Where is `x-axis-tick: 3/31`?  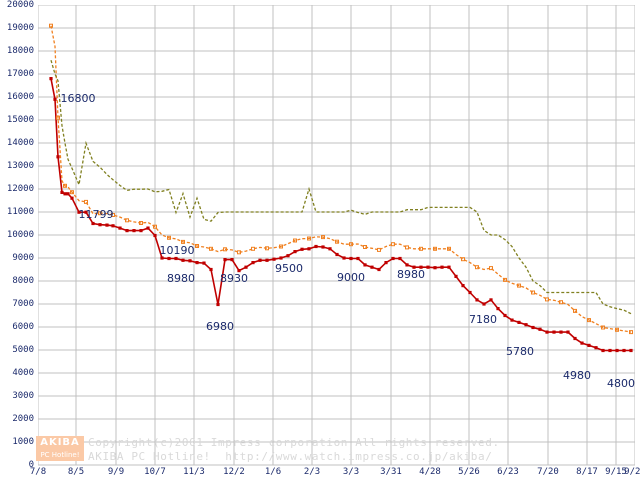
x-axis-tick: 3/31 is located at coordinates (391, 472).